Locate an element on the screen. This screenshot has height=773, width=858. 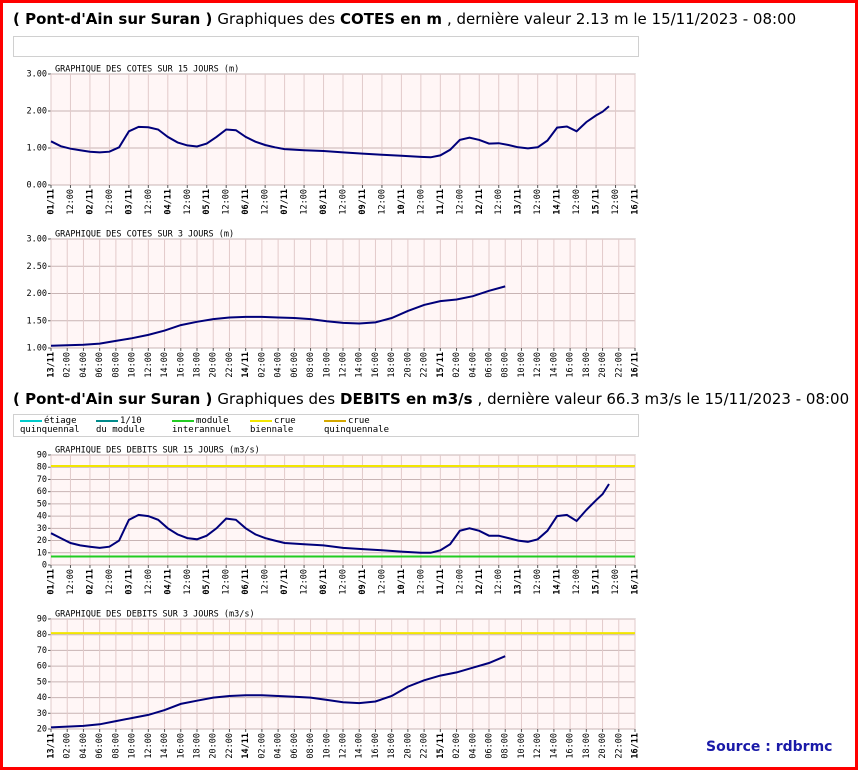
x-tick-label: 14/11 is located at coordinates (246, 365).